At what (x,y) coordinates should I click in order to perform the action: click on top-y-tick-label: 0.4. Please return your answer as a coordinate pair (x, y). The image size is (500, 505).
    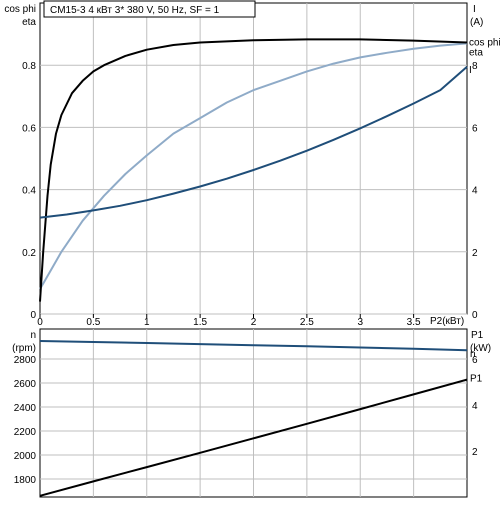
    Looking at the image, I should click on (29, 191).